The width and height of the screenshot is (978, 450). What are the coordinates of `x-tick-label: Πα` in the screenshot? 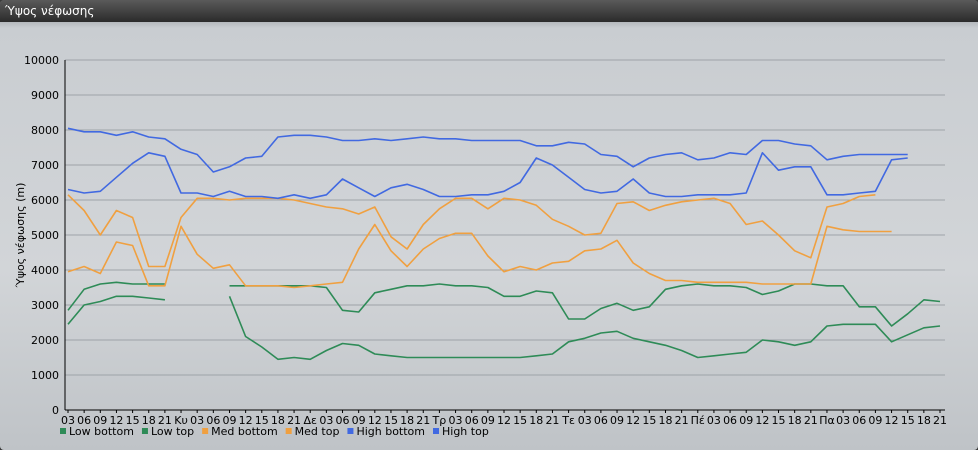 It's located at (827, 420).